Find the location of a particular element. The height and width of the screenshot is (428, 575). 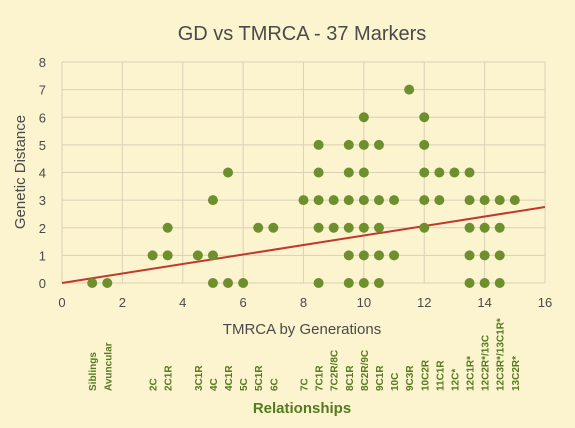

relationship-label: 6C is located at coordinates (274, 384).